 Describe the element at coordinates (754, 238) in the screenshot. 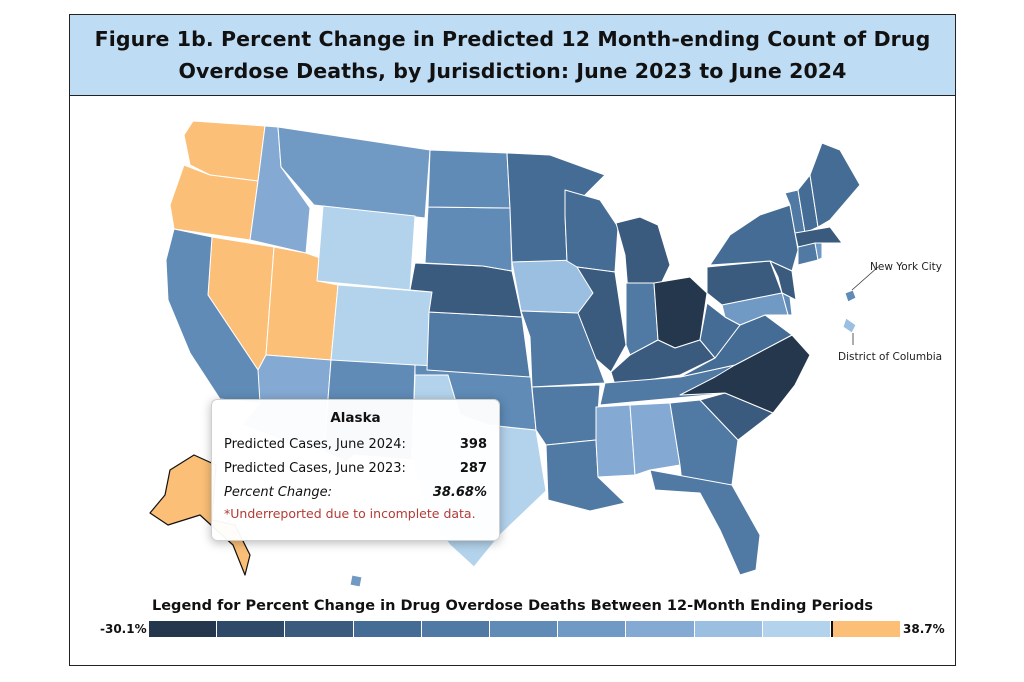

I see `state-ny` at that location.